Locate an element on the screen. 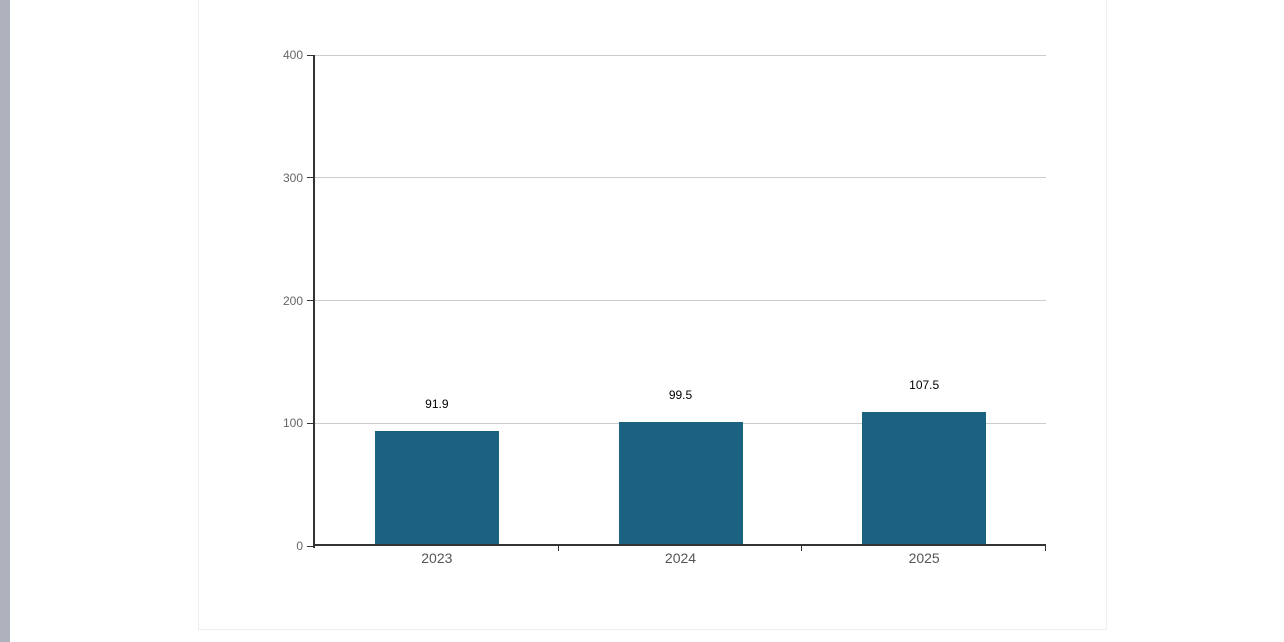 Image resolution: width=1284 pixels, height=642 pixels. x-axis is located at coordinates (679, 545).